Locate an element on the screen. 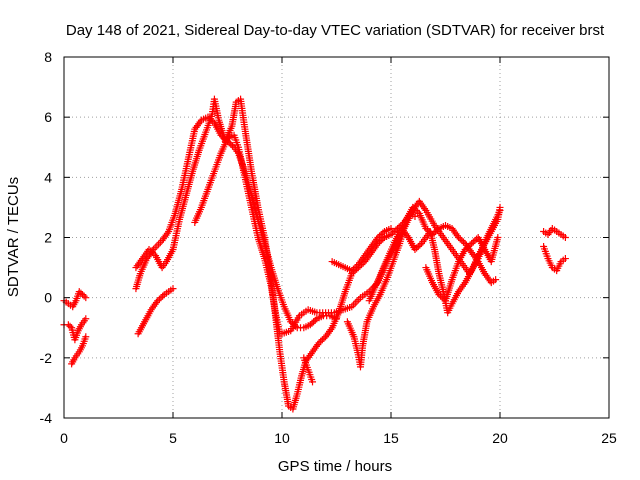 The image size is (640, 480). x-tick-label: 10 is located at coordinates (282, 438).